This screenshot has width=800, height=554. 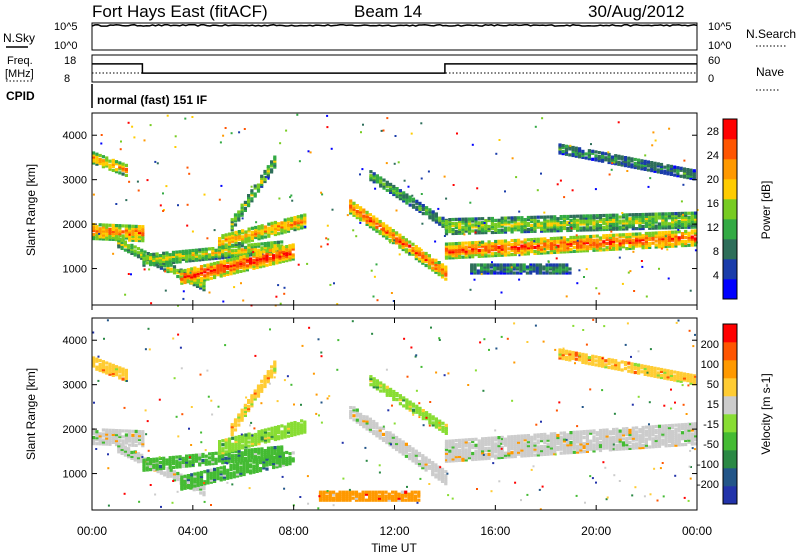 I want to click on colorbar-tick-label: 28, so click(x=713, y=132).